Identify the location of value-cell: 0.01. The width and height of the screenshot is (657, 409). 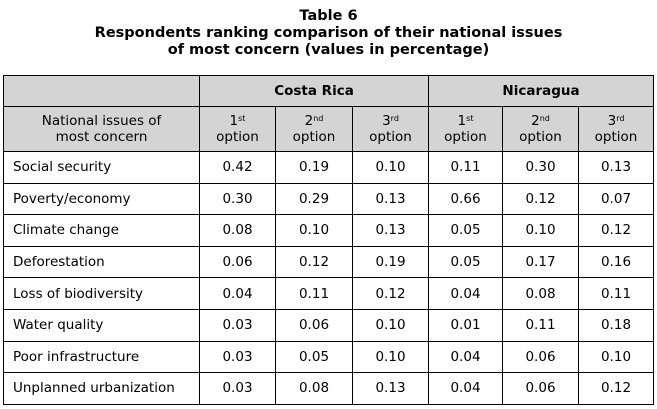
(465, 325).